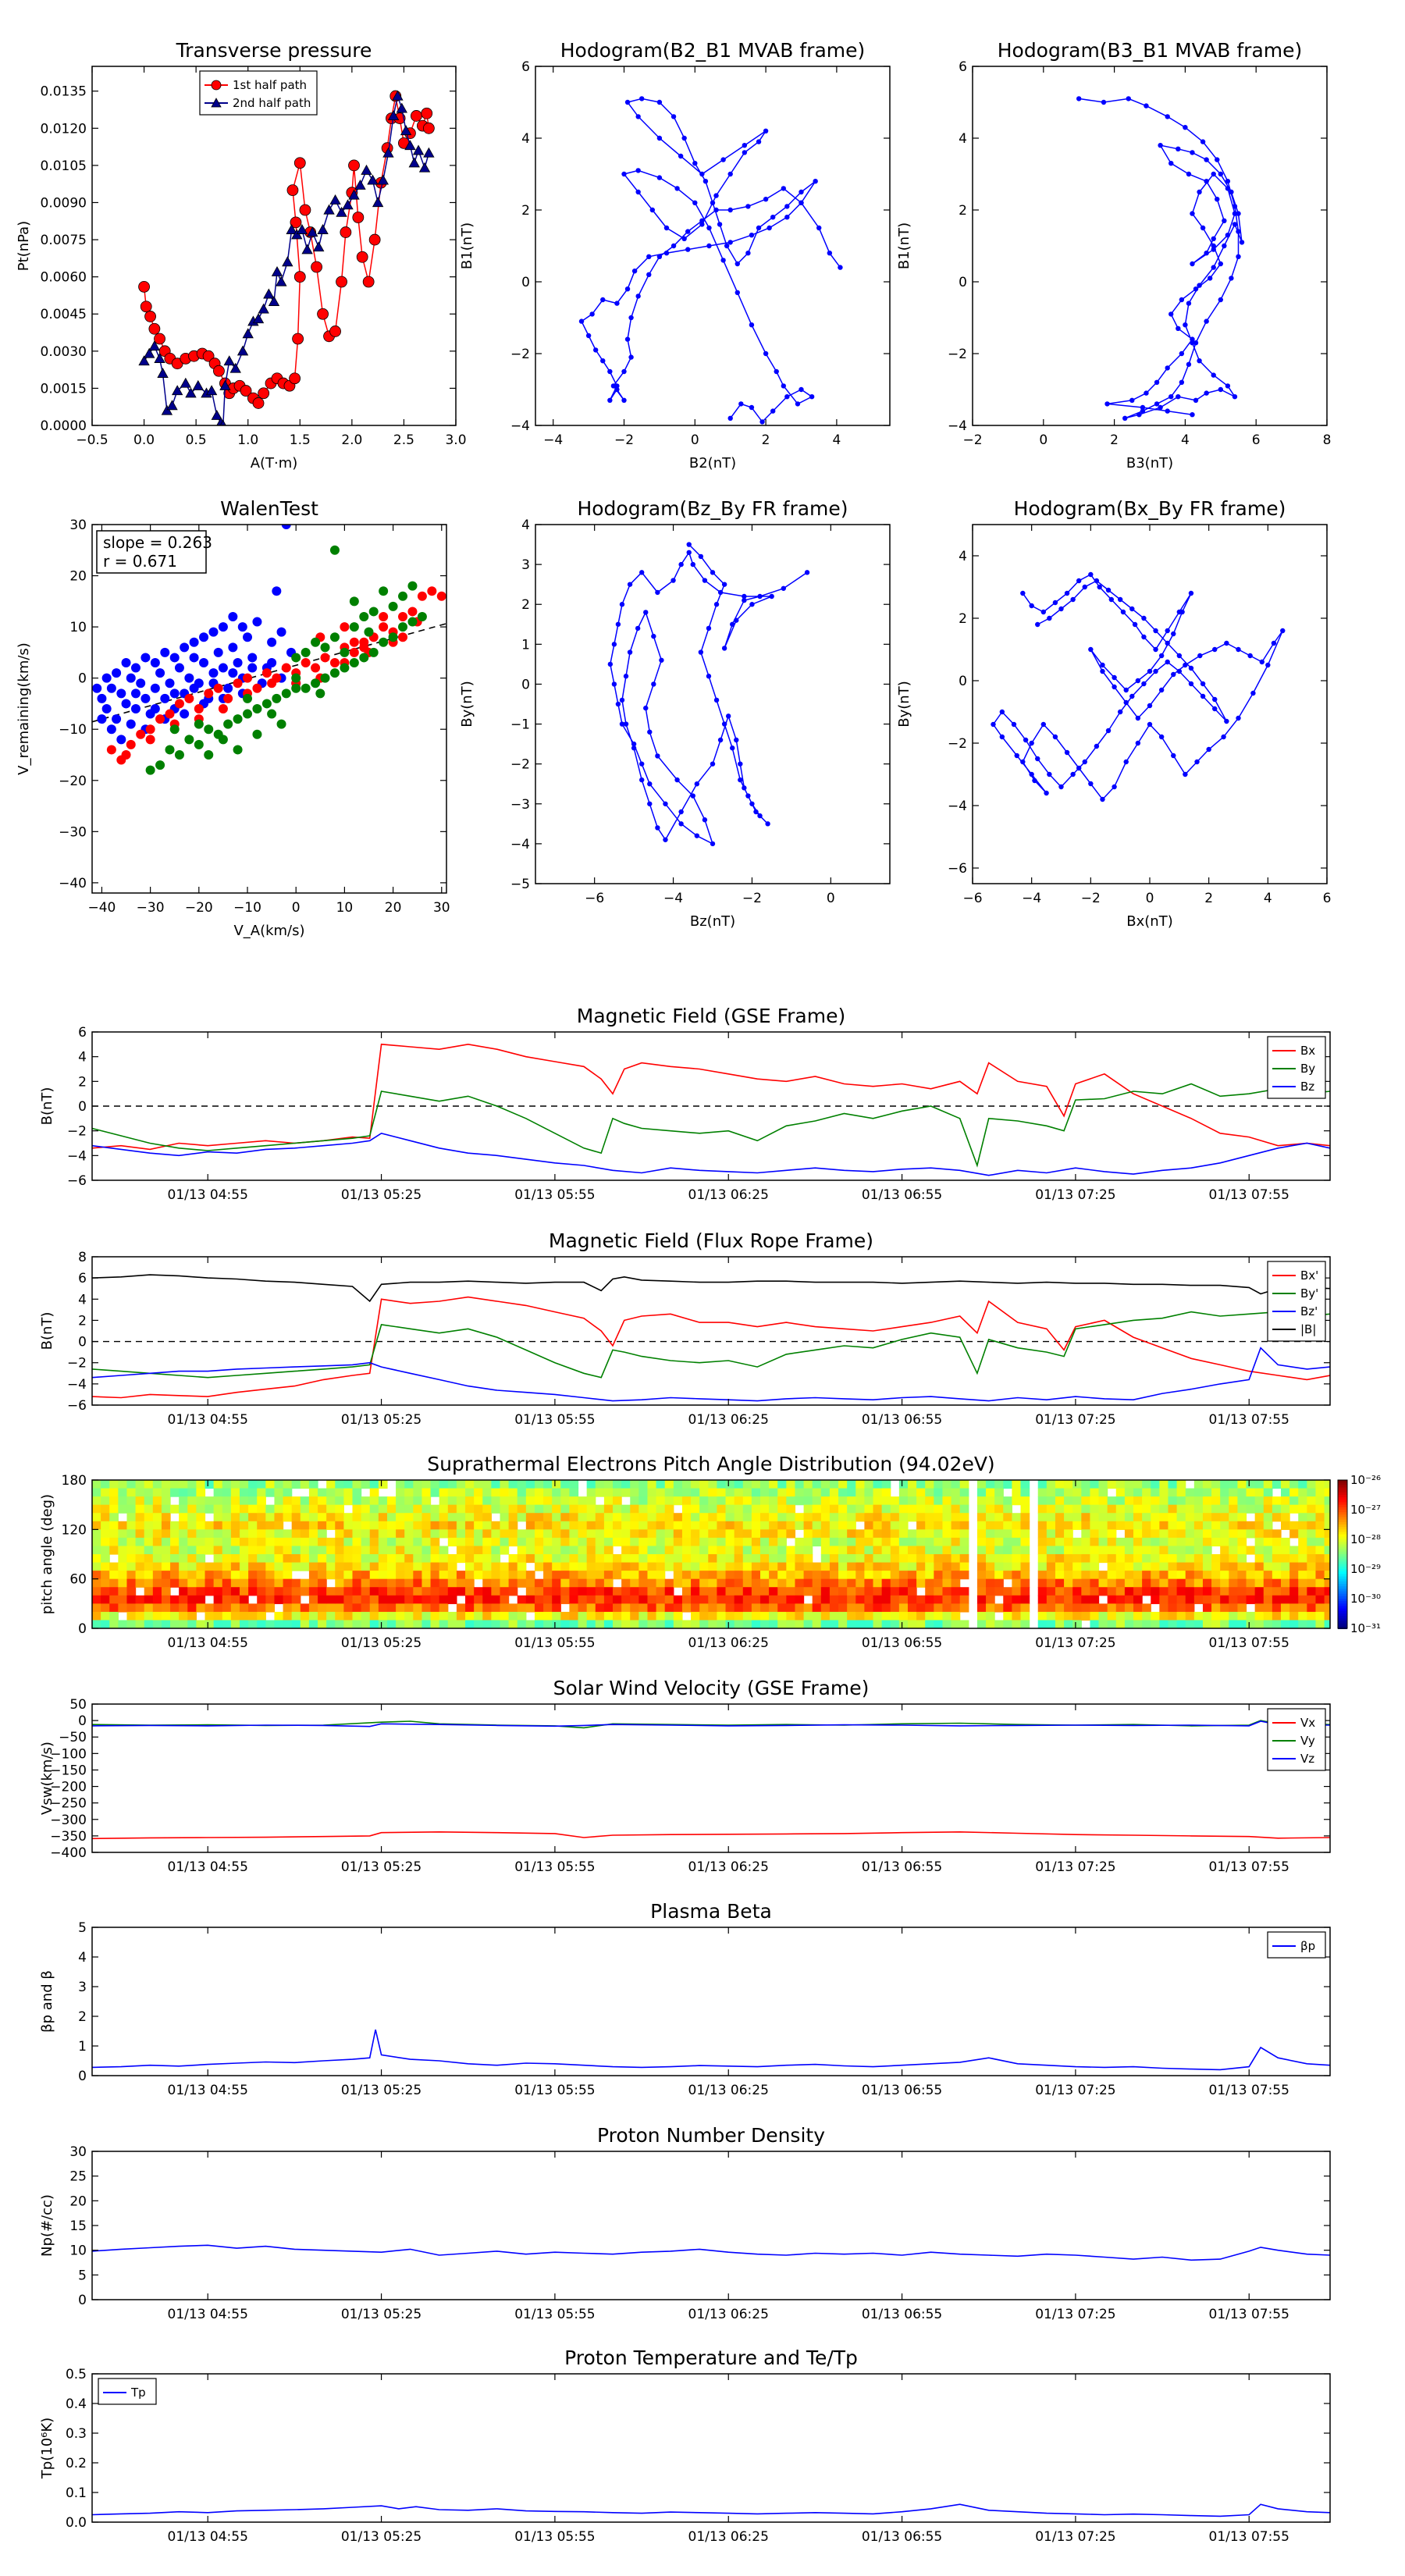 Image resolution: width=1405 pixels, height=2576 pixels. Describe the element at coordinates (711, 2135) in the screenshot. I see `chart-title: Proton Number Density` at that location.